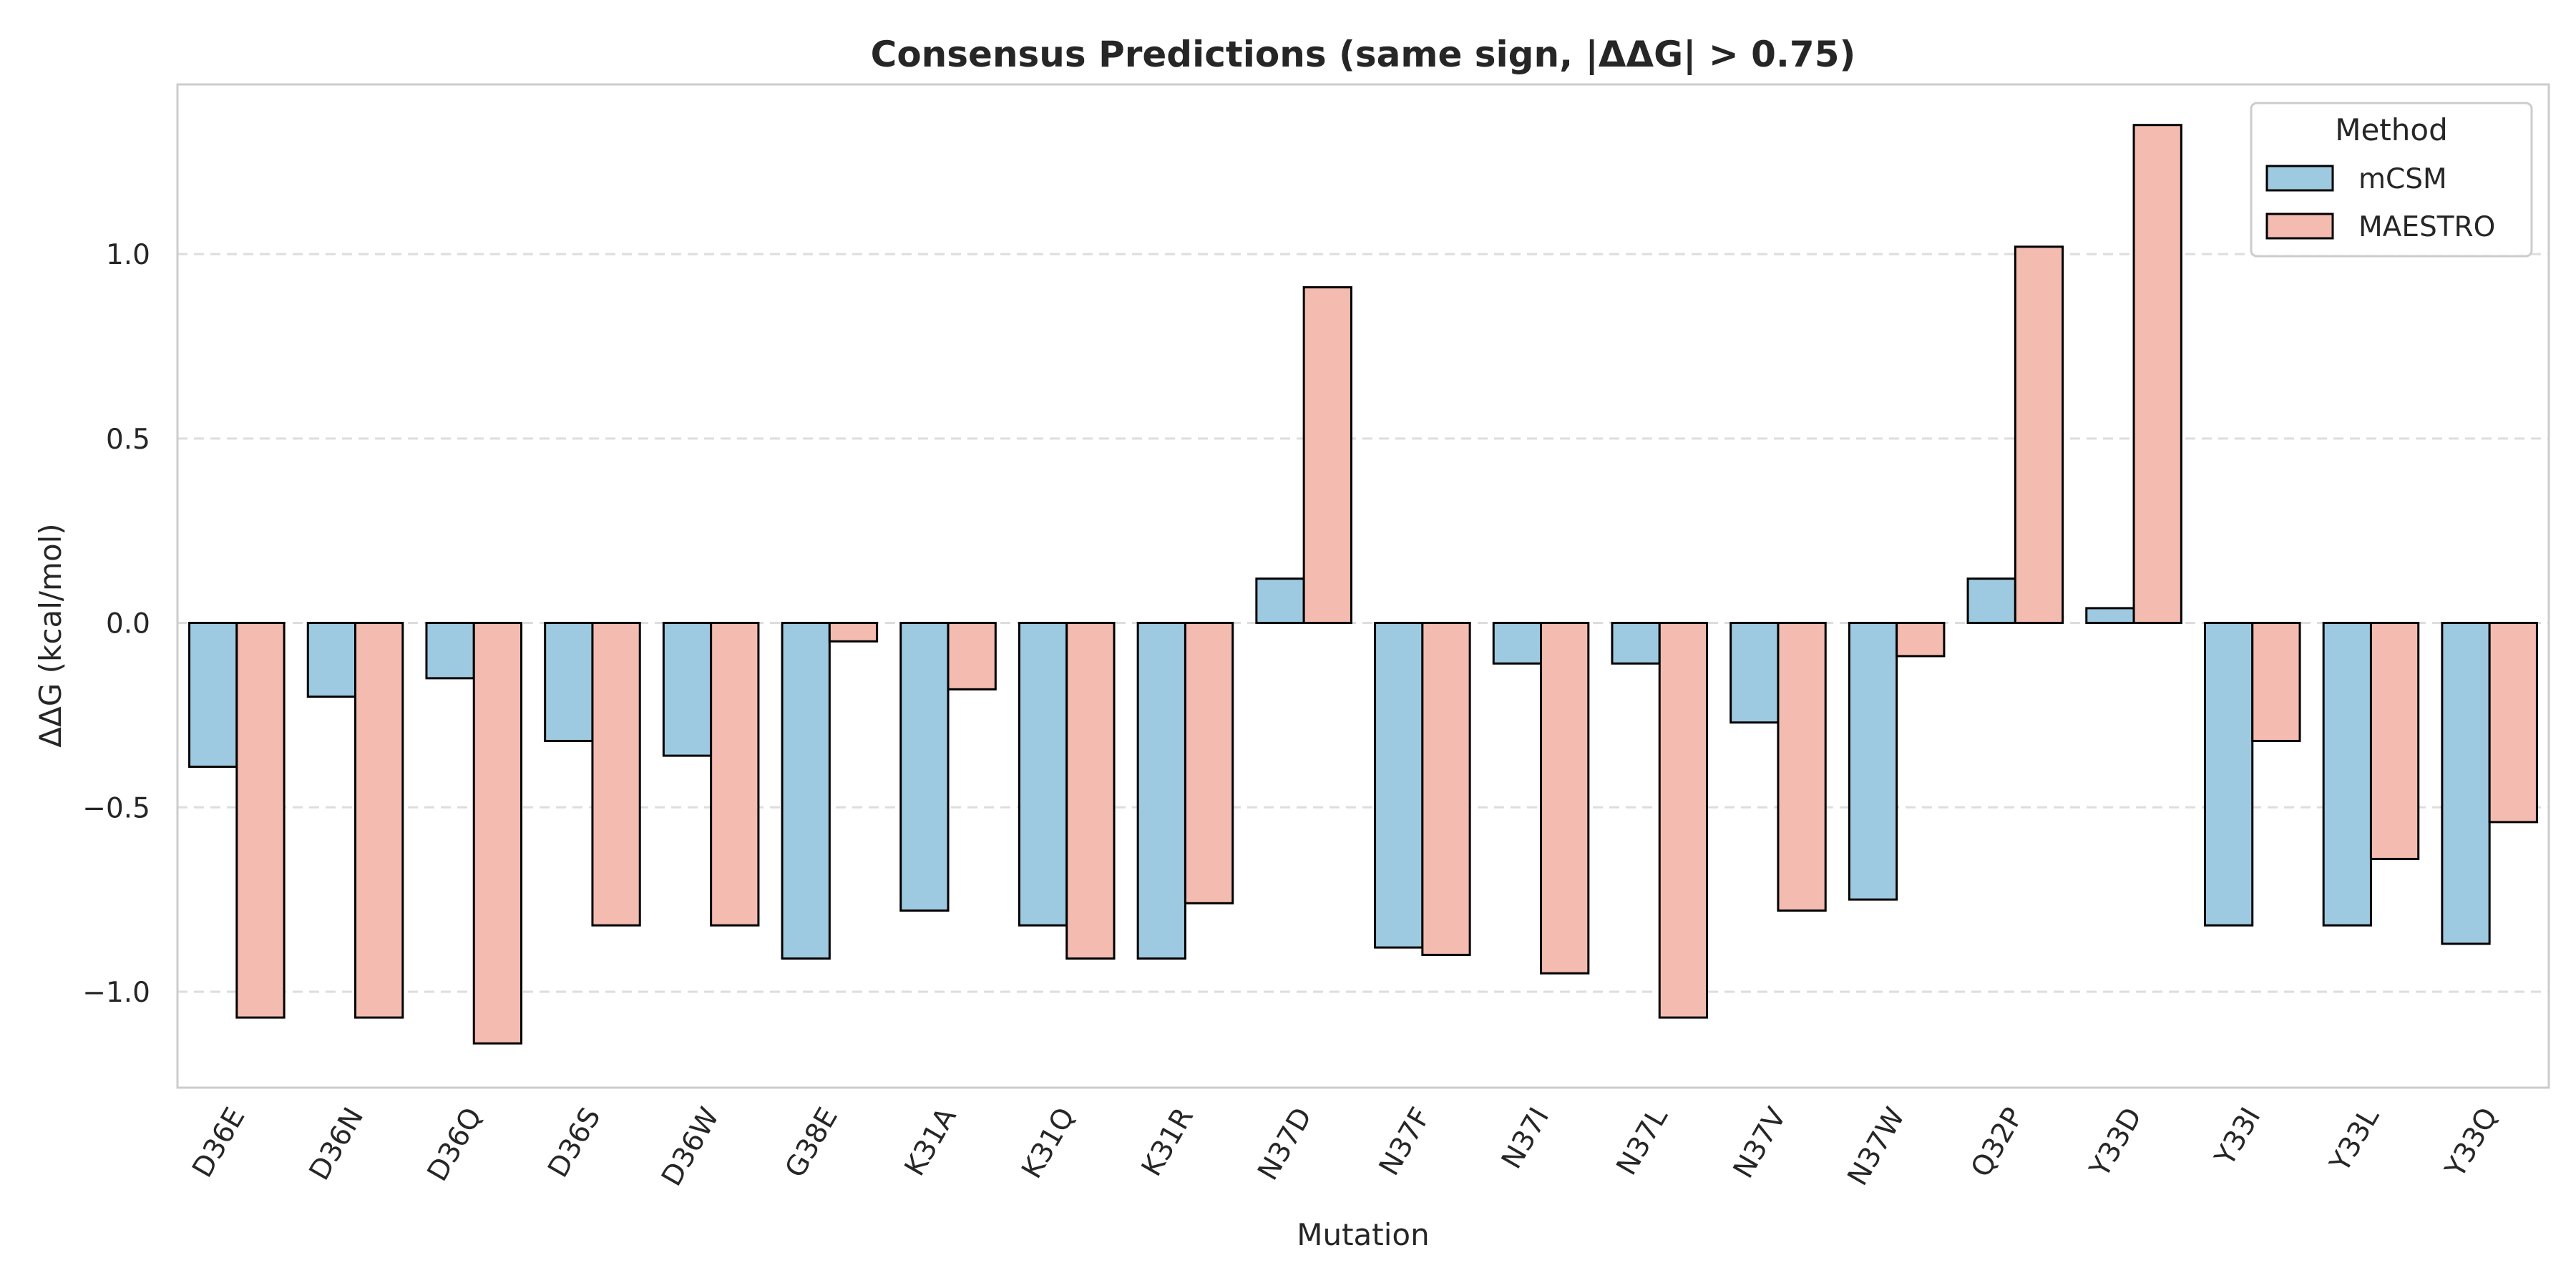  What do you see at coordinates (690, 1147) in the screenshot?
I see `x-tick-label: D36W` at bounding box center [690, 1147].